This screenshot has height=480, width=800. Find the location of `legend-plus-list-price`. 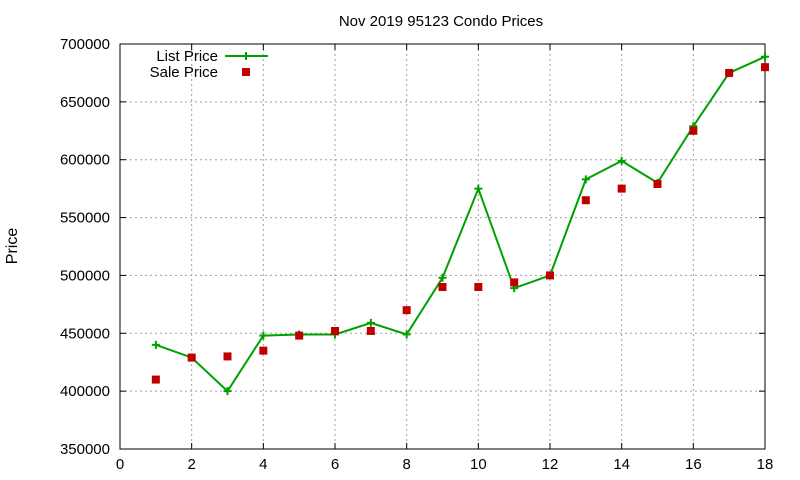

legend-plus-list-price is located at coordinates (246, 56).